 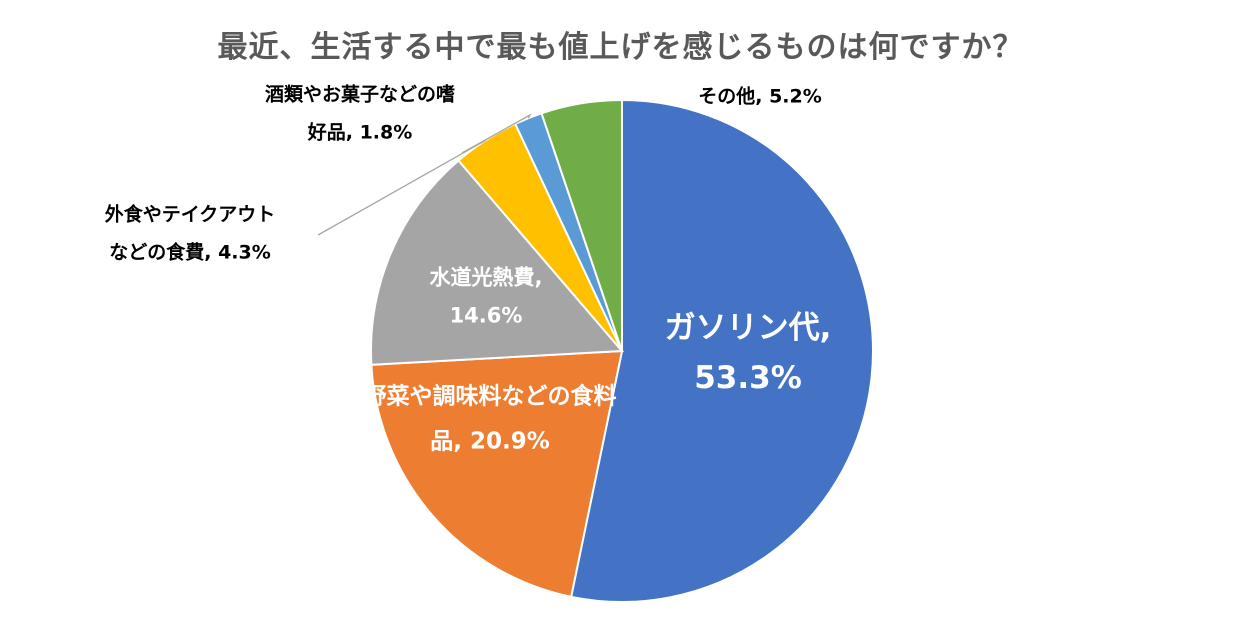 I want to click on data-label-6: その他, 5.2%, so click(x=760, y=96).